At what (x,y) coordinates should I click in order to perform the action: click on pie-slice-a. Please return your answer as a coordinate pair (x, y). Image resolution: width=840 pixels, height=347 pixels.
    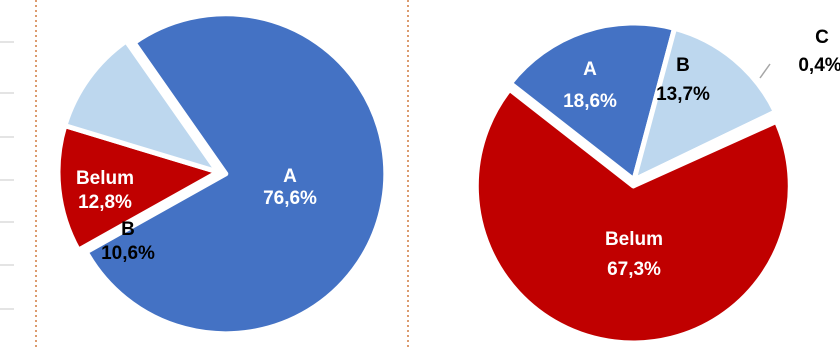
    Looking at the image, I should click on (592, 101).